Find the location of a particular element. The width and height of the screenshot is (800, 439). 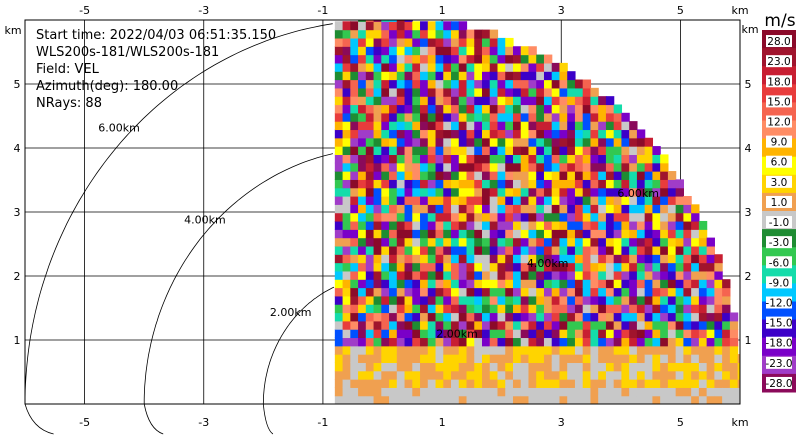

colorbar-tick-label: -3.0 is located at coordinates (779, 243).